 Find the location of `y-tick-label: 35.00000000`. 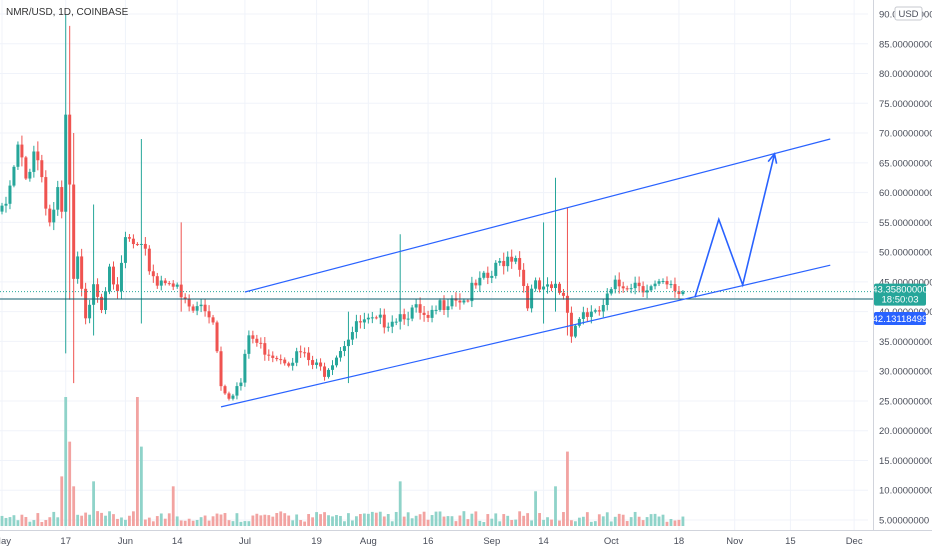

y-tick-label: 35.00000000 is located at coordinates (905, 342).